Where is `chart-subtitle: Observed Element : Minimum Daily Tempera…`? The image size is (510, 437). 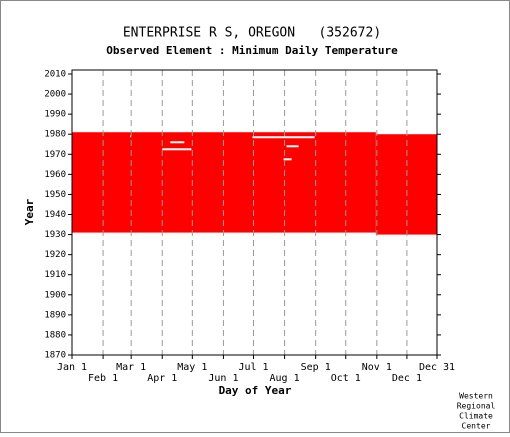
chart-subtitle: Observed Element : Minimum Daily Tempera… is located at coordinates (252, 50).